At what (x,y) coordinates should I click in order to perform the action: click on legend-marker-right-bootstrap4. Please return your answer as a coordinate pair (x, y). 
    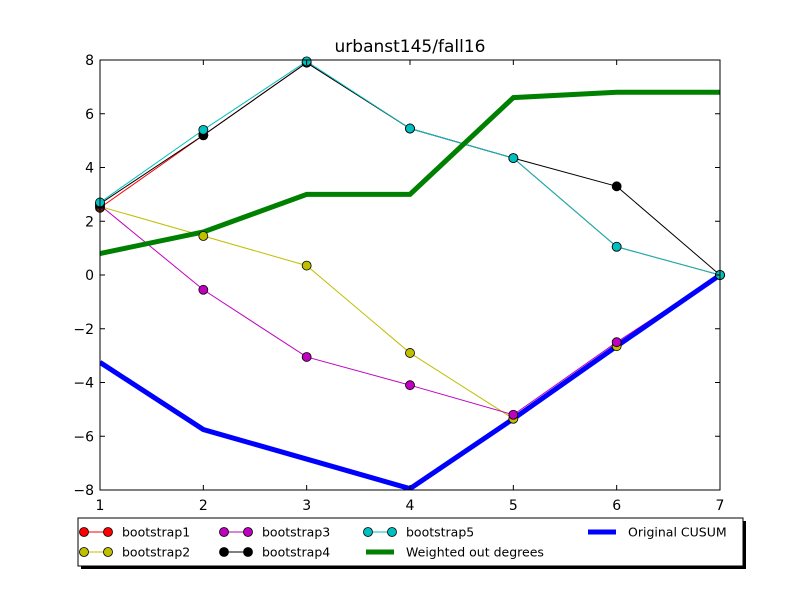
    Looking at the image, I should click on (248, 552).